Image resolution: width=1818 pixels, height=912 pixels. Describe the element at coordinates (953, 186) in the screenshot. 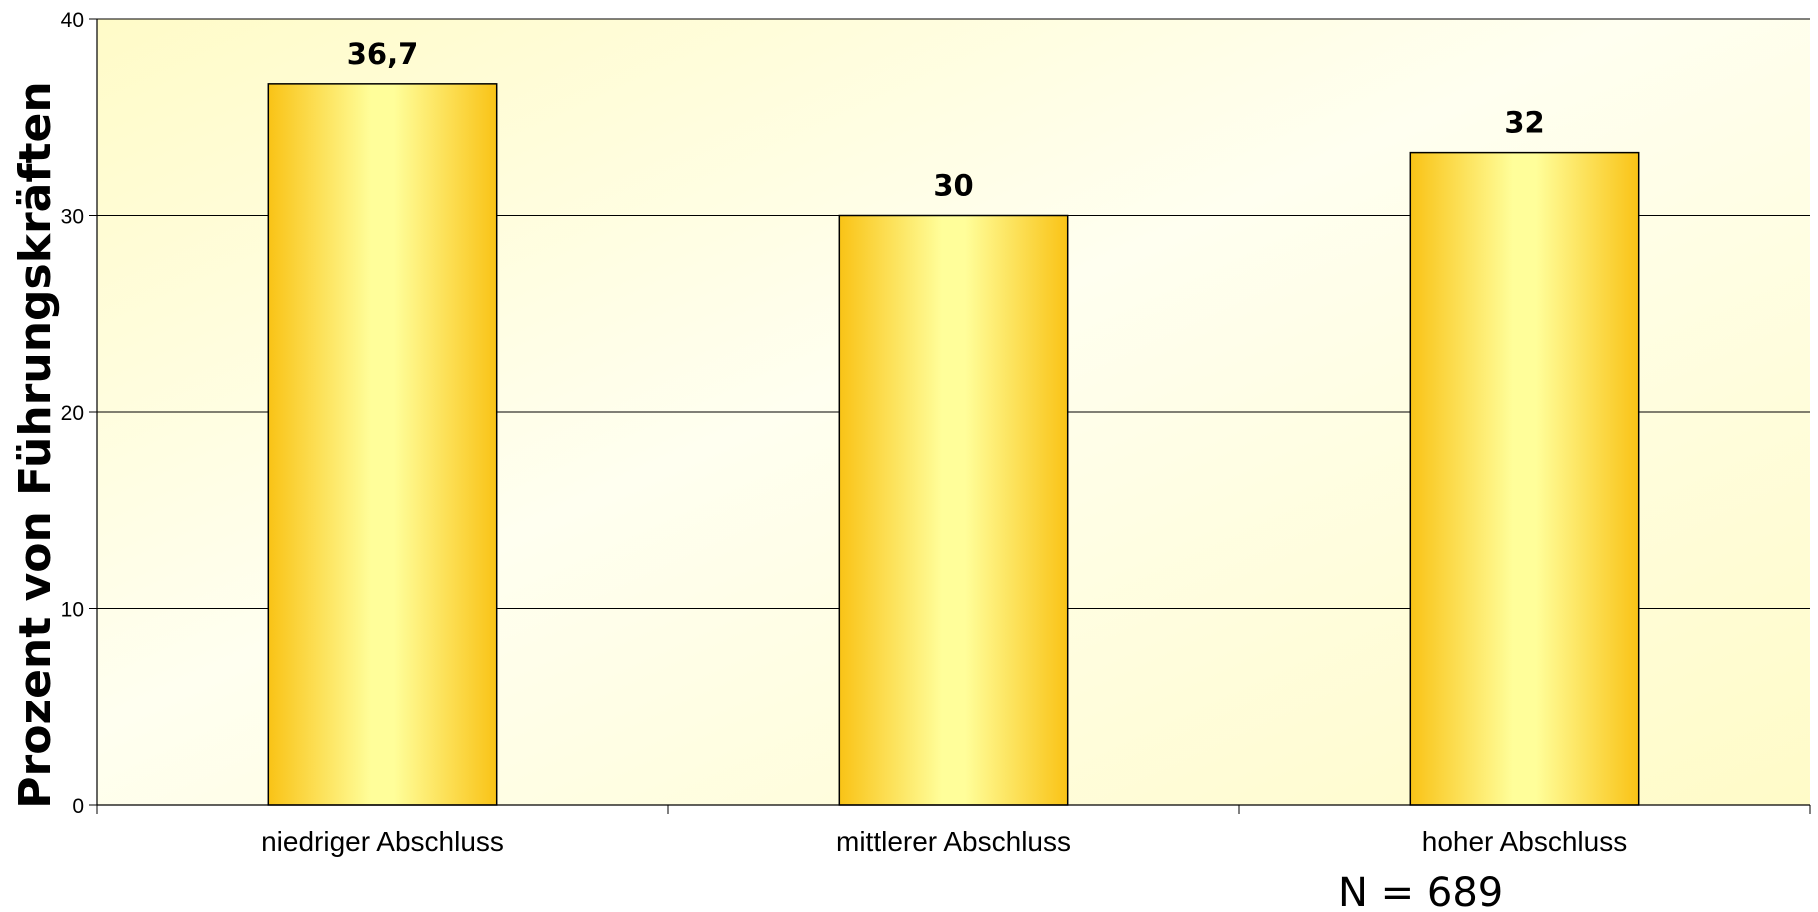

I see `data-label: 30` at that location.